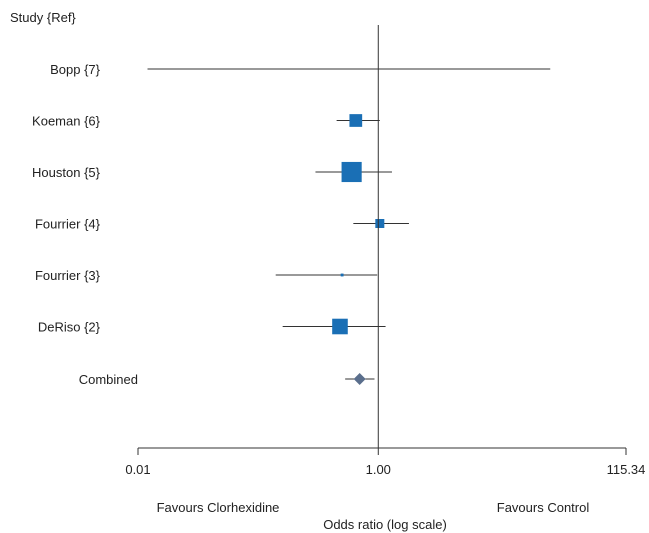 The height and width of the screenshot is (533, 649). Describe the element at coordinates (378, 469) in the screenshot. I see `x-tick-label: 1.00` at that location.